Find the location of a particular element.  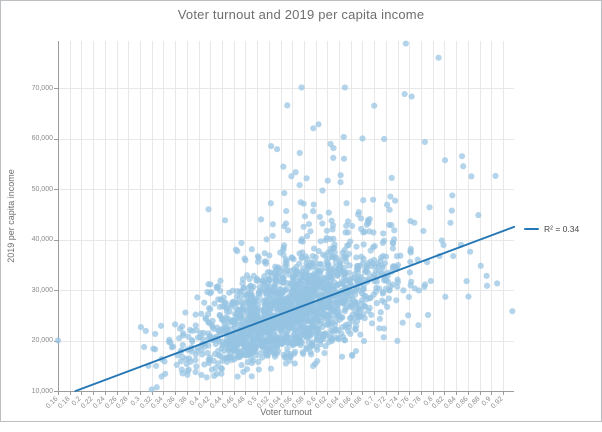

legend-label: R² = 0.34 is located at coordinates (562, 228).